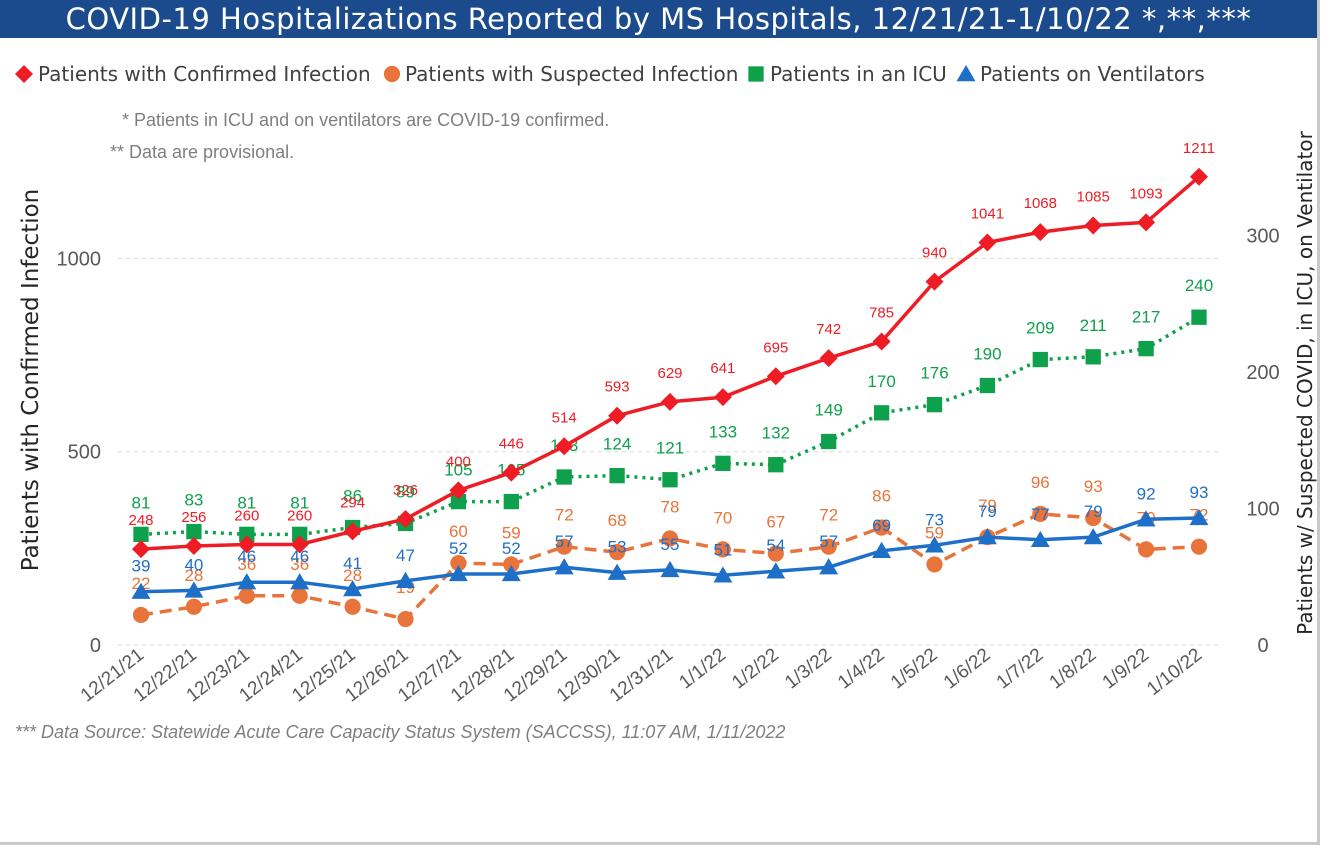 The width and height of the screenshot is (1328, 847). I want to click on data-label: 446, so click(511, 444).